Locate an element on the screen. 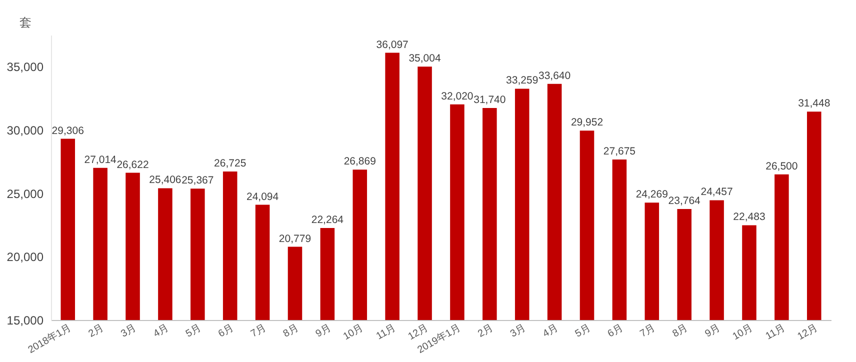 The image size is (856, 362). x-tick-label: 12月 is located at coordinates (808, 332).